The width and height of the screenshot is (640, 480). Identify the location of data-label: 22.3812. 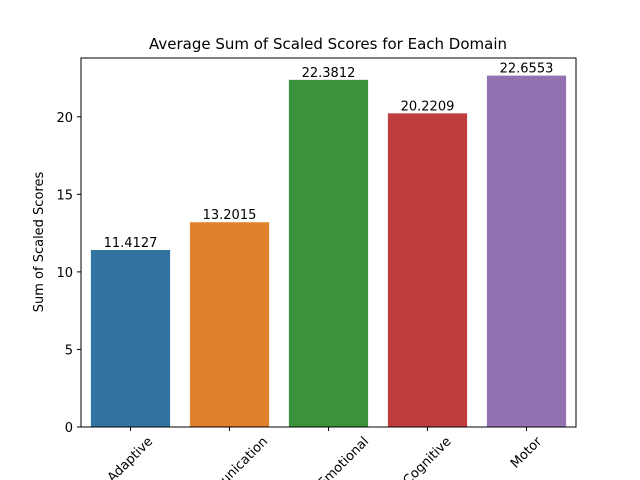
(329, 73).